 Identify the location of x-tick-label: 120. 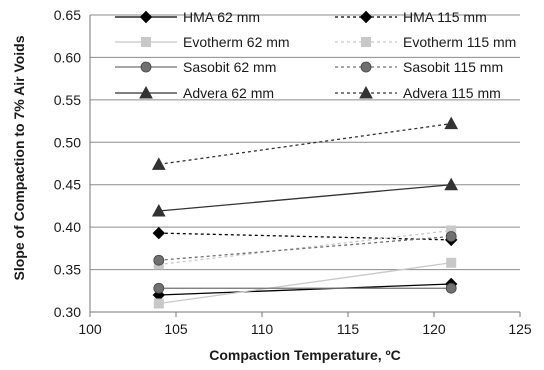
(434, 329).